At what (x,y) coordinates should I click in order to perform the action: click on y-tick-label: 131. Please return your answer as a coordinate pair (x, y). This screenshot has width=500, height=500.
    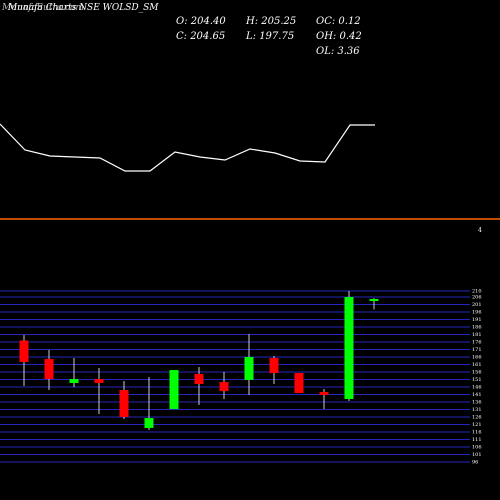
    Looking at the image, I should click on (477, 410).